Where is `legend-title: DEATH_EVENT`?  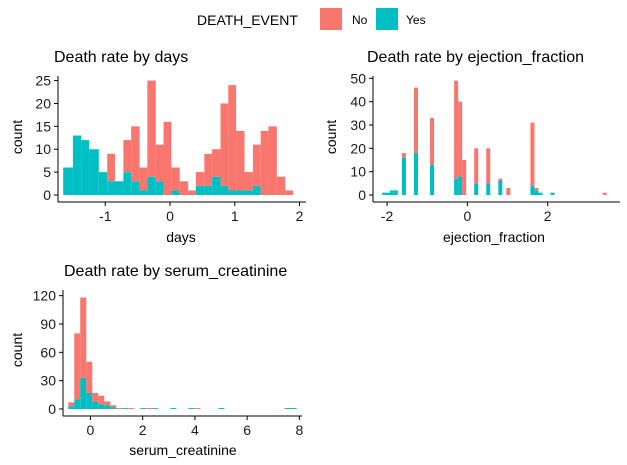 legend-title: DEATH_EVENT is located at coordinates (247, 20).